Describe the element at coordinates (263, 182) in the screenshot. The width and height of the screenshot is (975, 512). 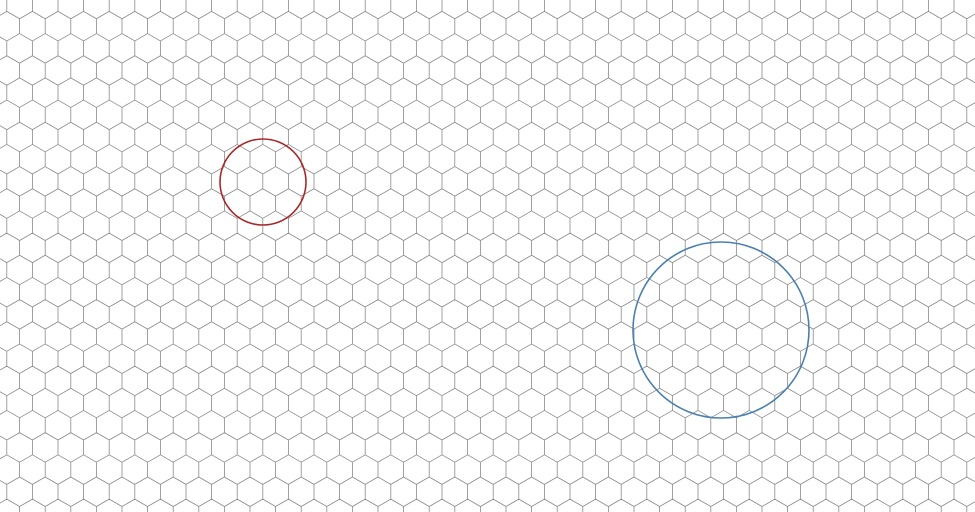
I see `small-red-circle` at that location.